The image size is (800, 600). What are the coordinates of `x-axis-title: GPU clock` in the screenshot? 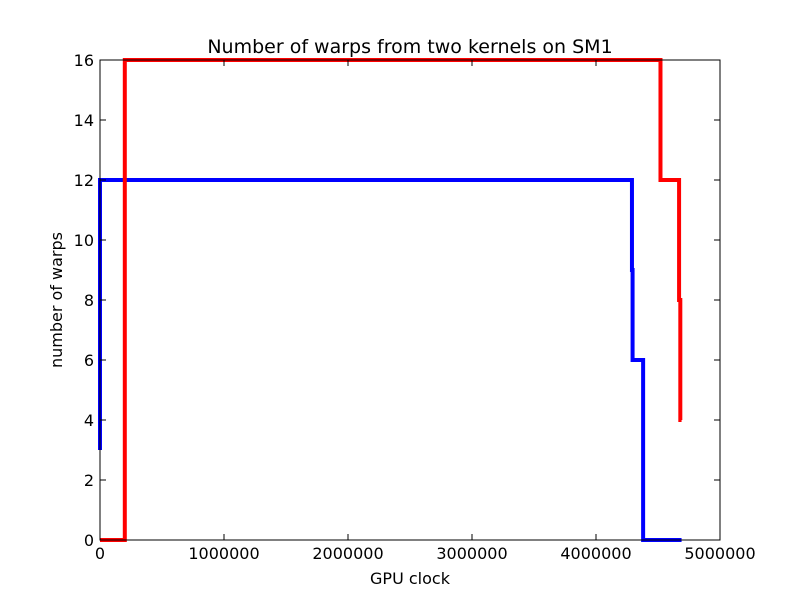 It's located at (410, 578).